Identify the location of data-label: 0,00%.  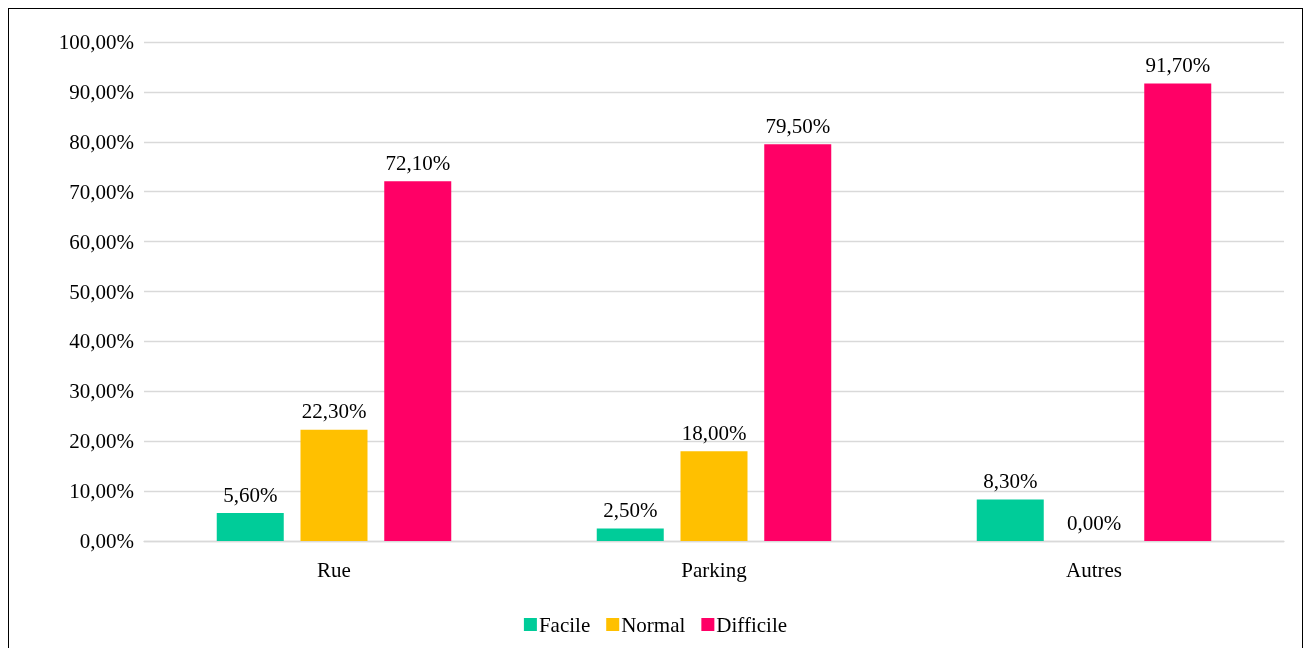
(1094, 522).